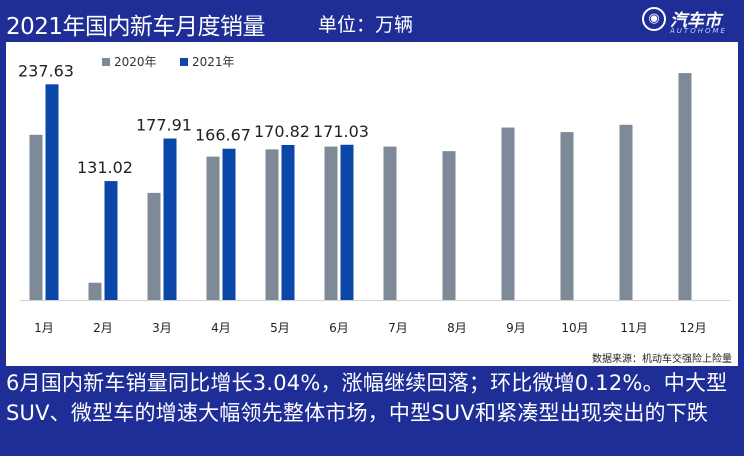 The width and height of the screenshot is (744, 456). What do you see at coordinates (162, 328) in the screenshot?
I see `x-tick-label: 3月` at bounding box center [162, 328].